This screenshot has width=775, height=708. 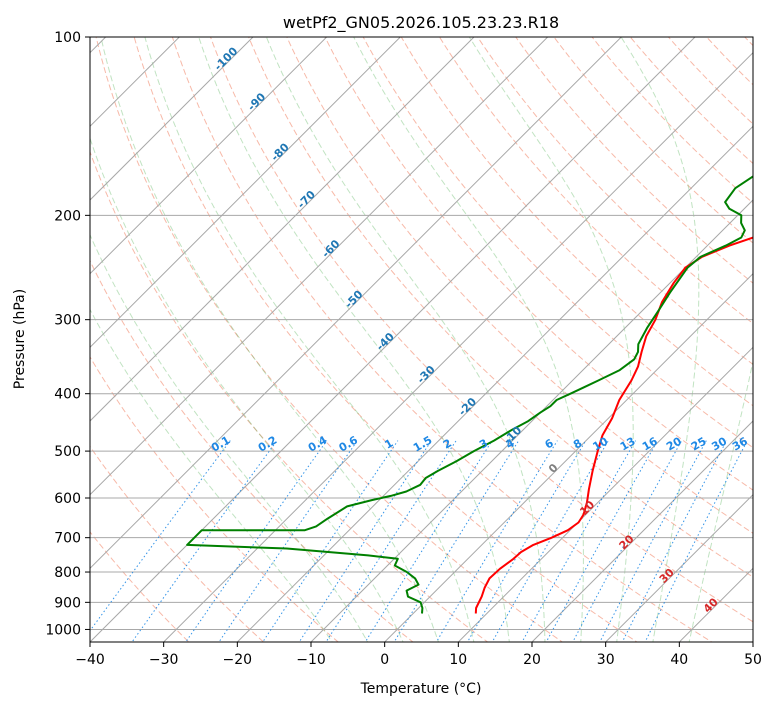 I want to click on y-axis-ticks: 100 200 300 400 500 600 700 800 900 1000, so click(x=67, y=334).